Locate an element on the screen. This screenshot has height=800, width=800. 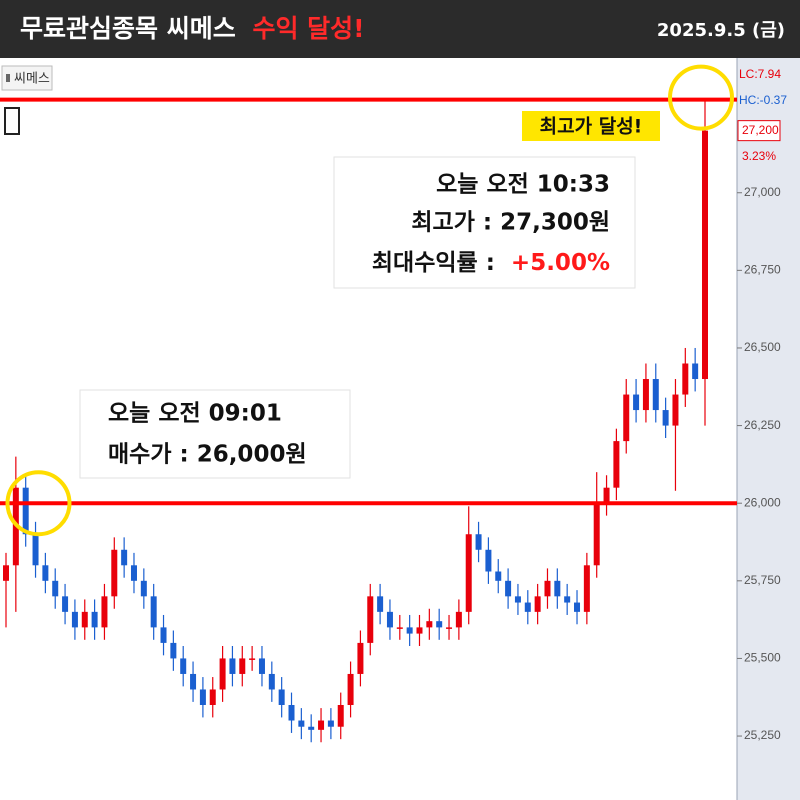
max-return: 최대수익률 : +5.00% is located at coordinates (491, 263).